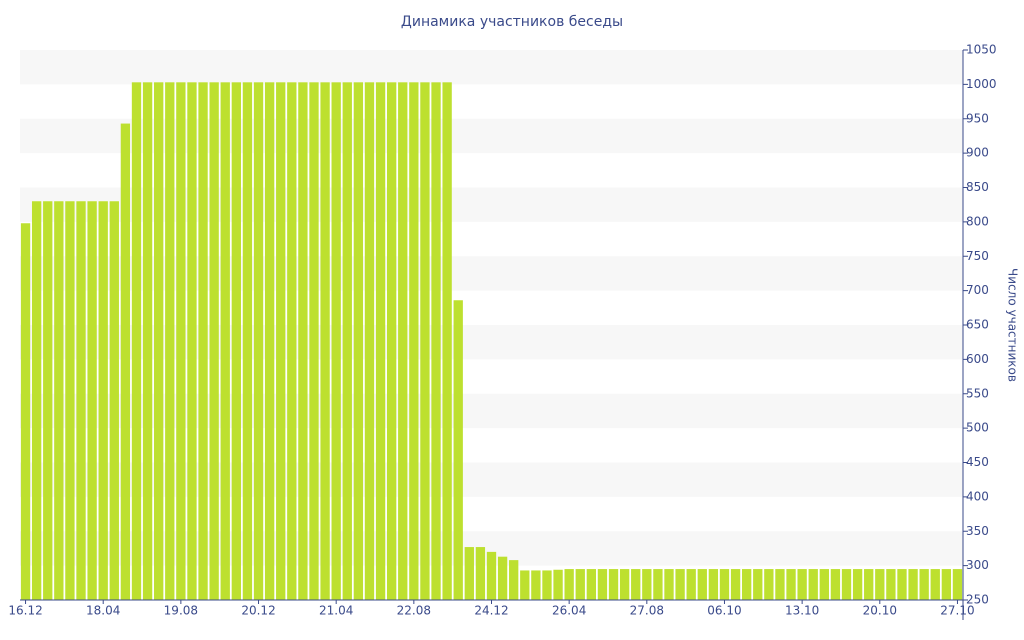  I want to click on x-tick-label: 20.12, so click(258, 611).